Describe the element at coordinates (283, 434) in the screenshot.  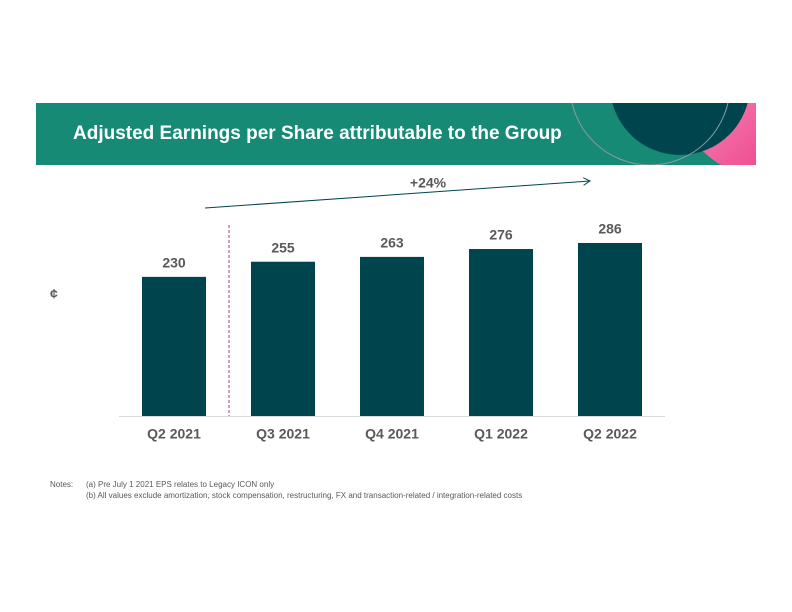
I see `x-tick-label: Q3 2021` at that location.